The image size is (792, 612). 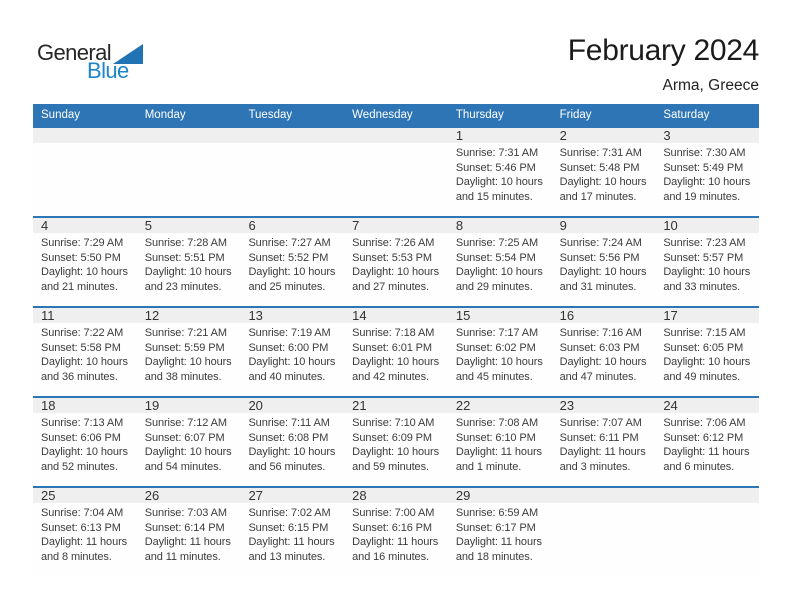 What do you see at coordinates (288, 437) in the screenshot?
I see `sunset-text: Sunset: 6:08 PM` at bounding box center [288, 437].